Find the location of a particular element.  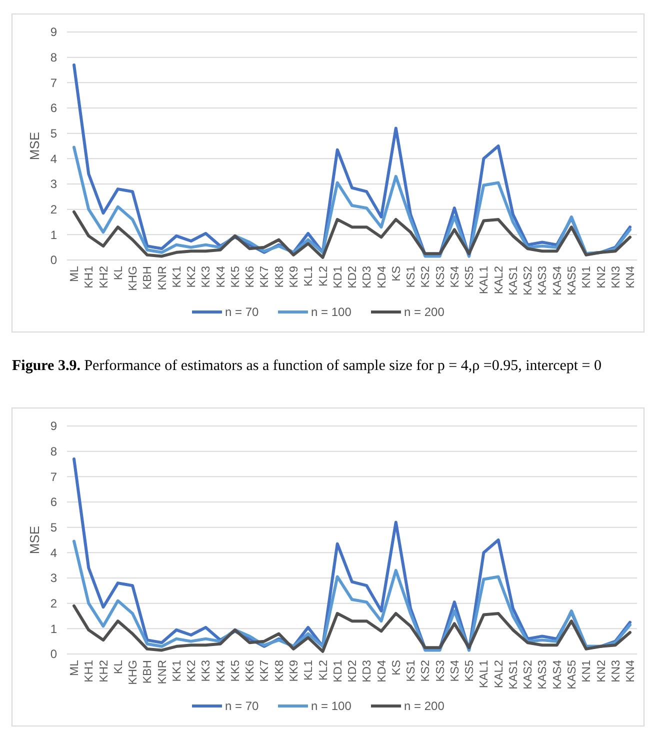

x-tick-label: KS1 is located at coordinates (412, 277).